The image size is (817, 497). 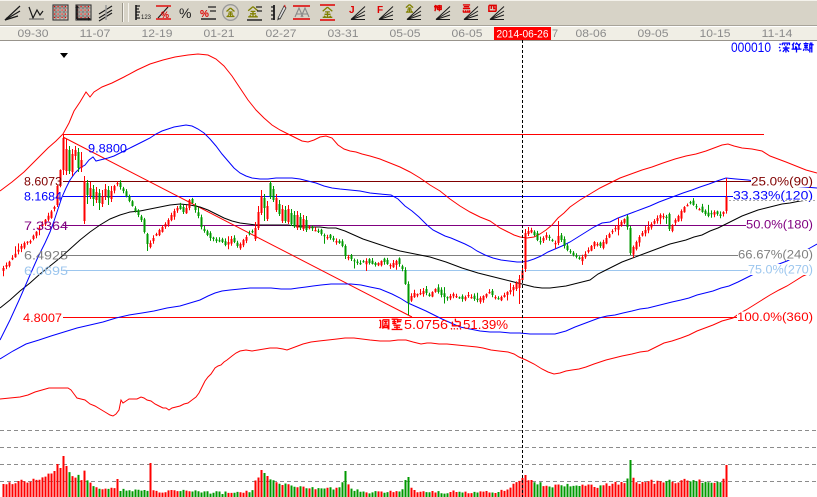 I want to click on svg-text: 6.4925, so click(x=46, y=256).